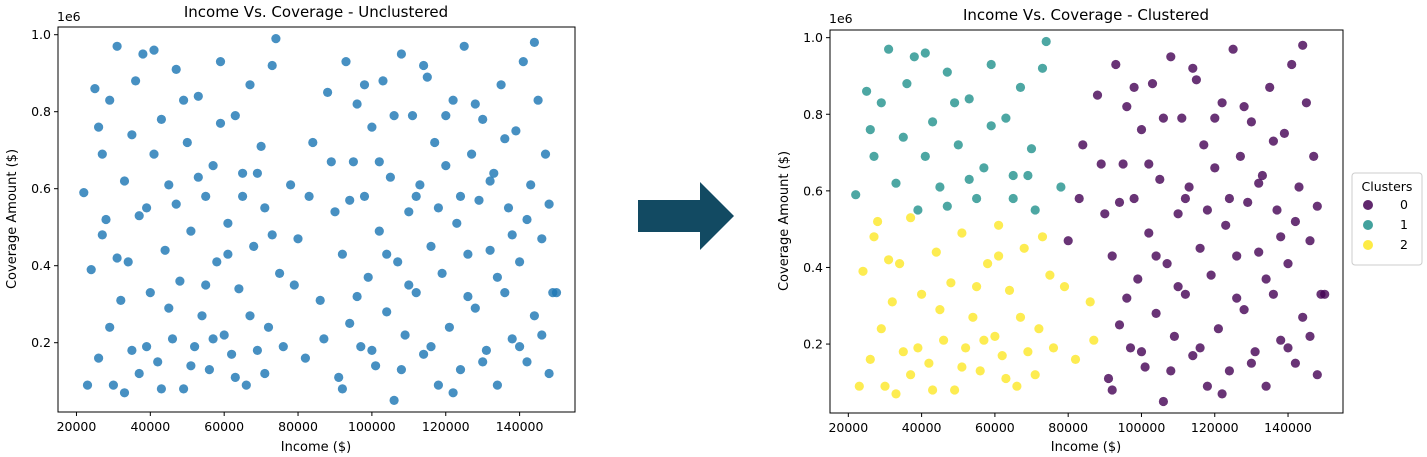 Image resolution: width=1427 pixels, height=457 pixels. What do you see at coordinates (995, 427) in the screenshot?
I see `x-tick-label: 60000` at bounding box center [995, 427].